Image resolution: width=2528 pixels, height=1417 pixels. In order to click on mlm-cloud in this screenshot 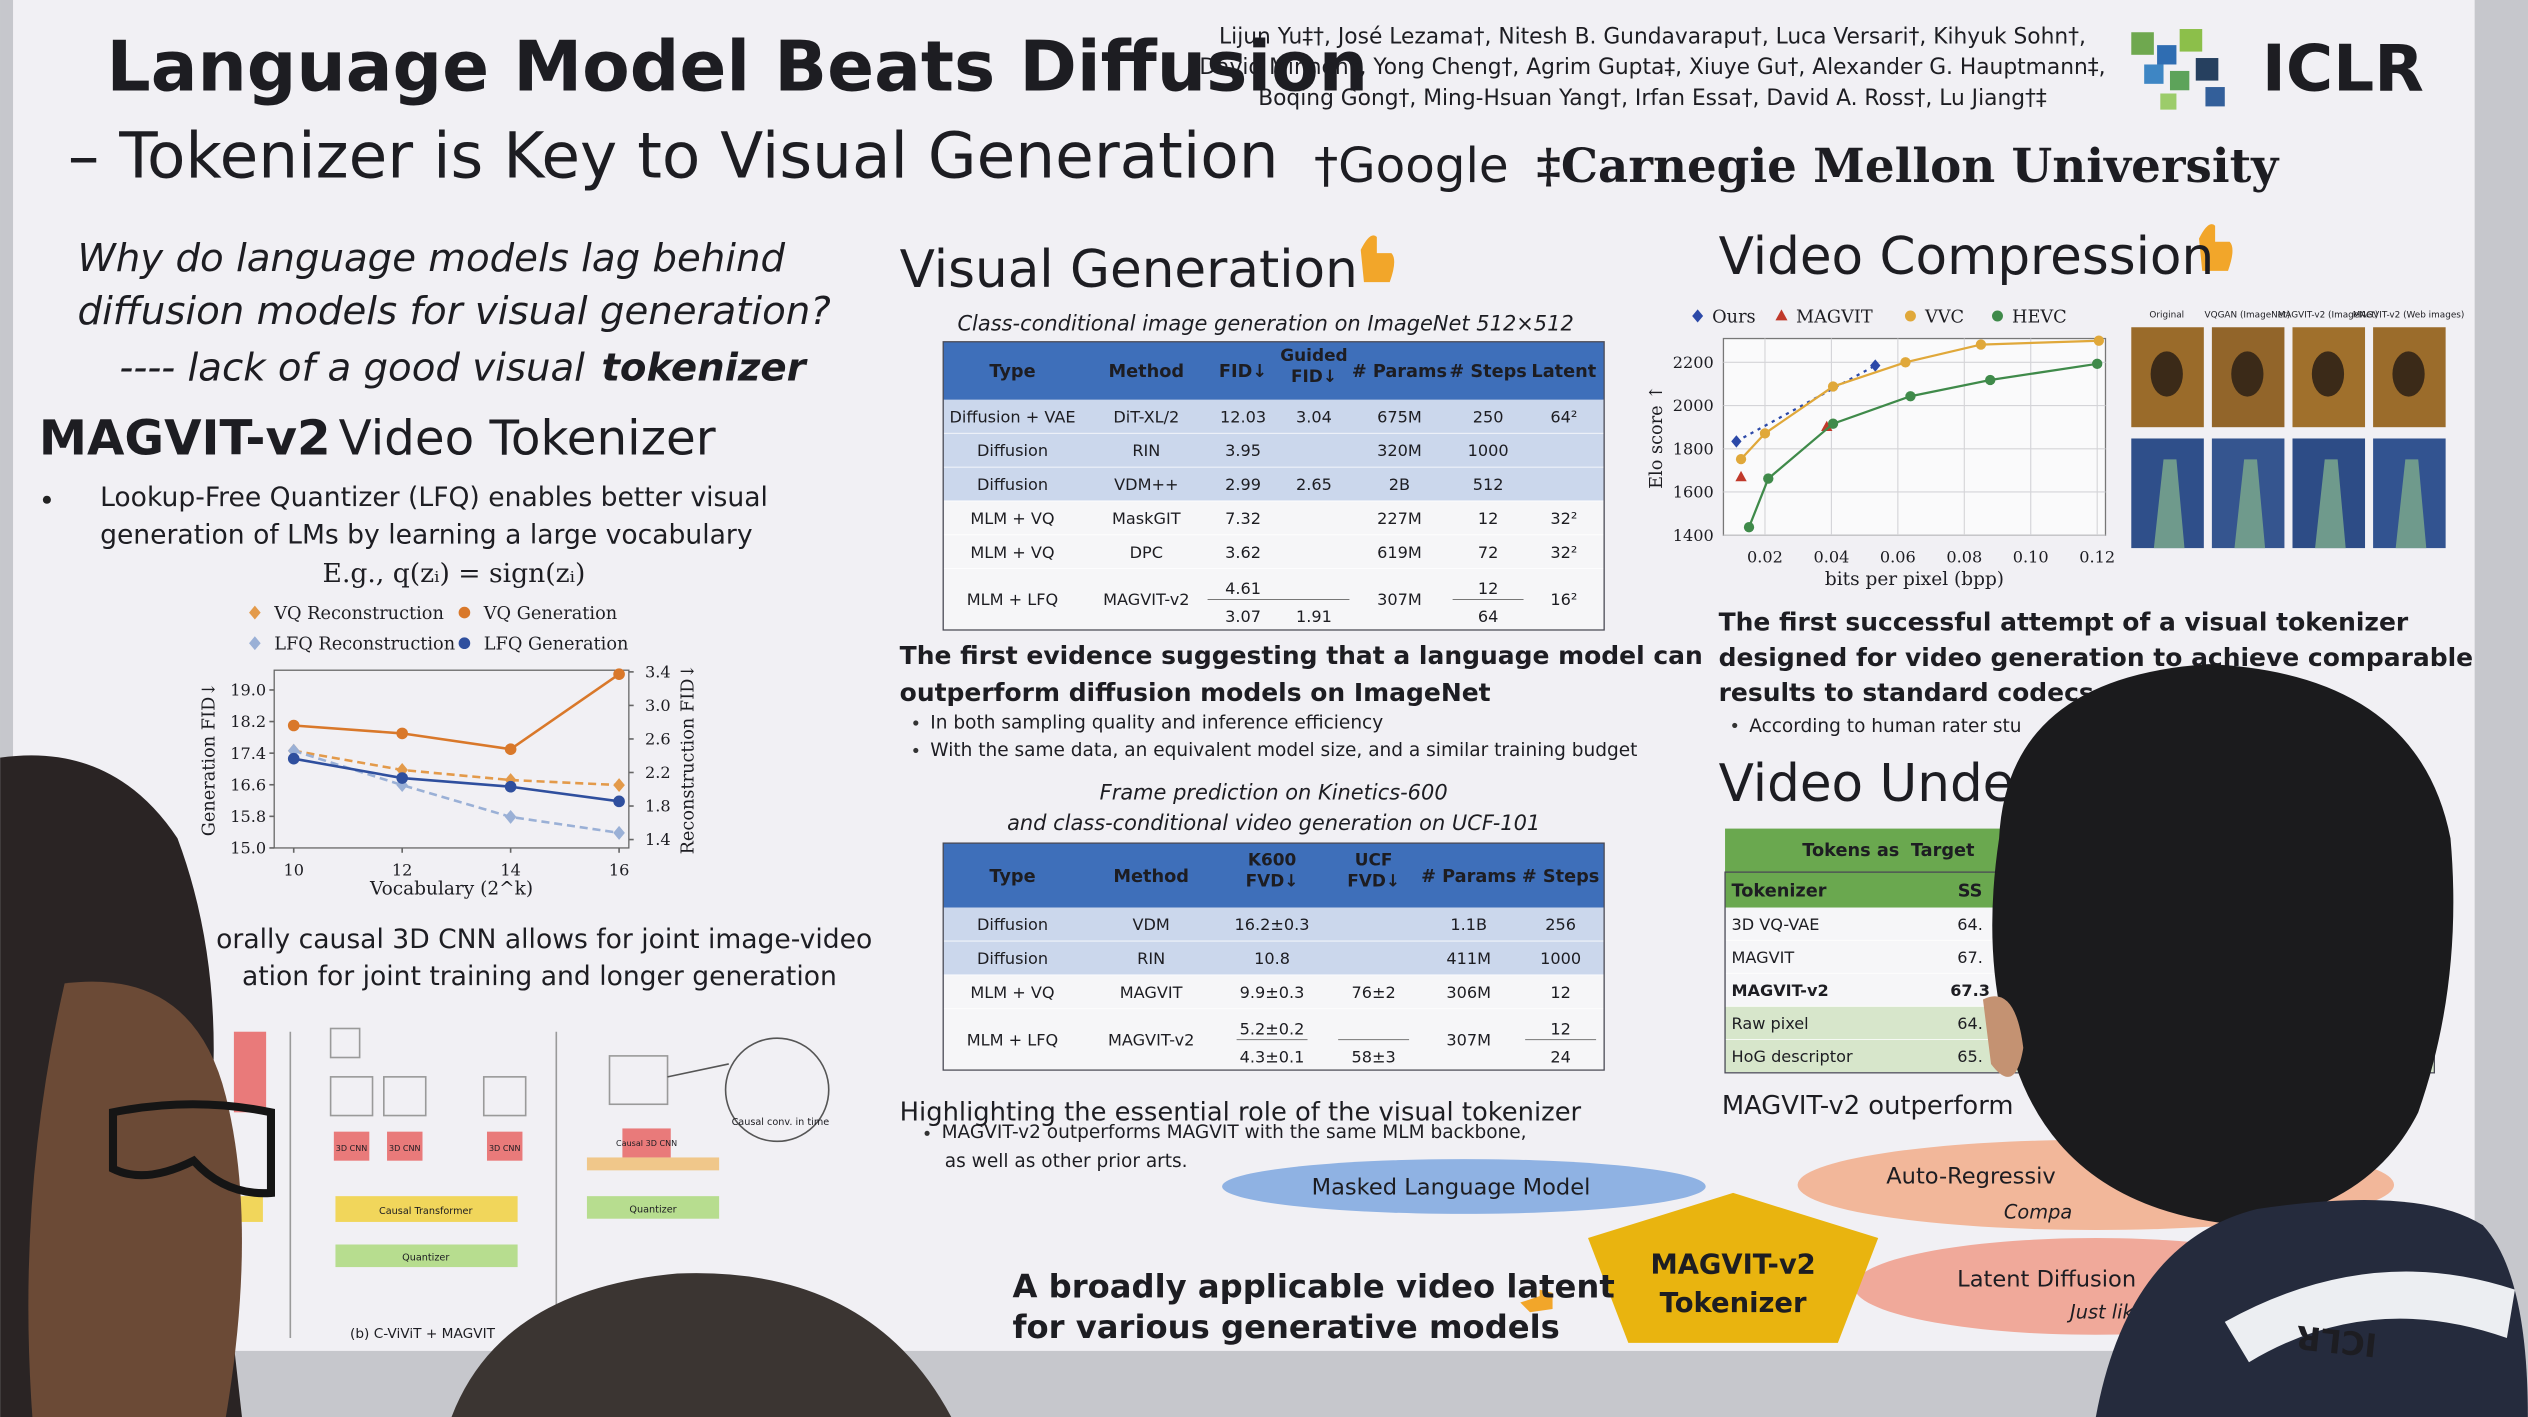, I will do `click(1464, 1186)`.